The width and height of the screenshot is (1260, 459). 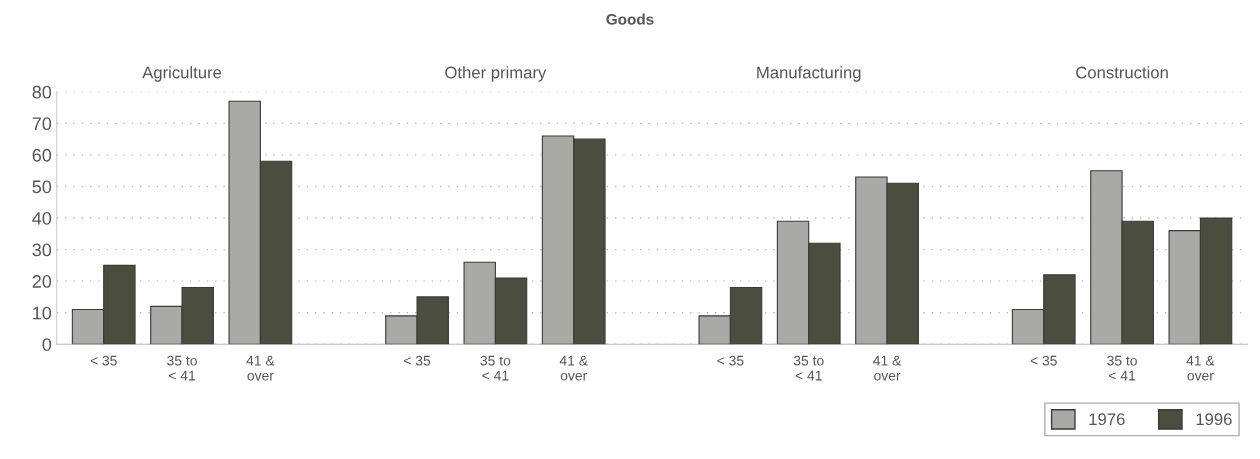 I want to click on y-tick-label: 70, so click(x=42, y=124).